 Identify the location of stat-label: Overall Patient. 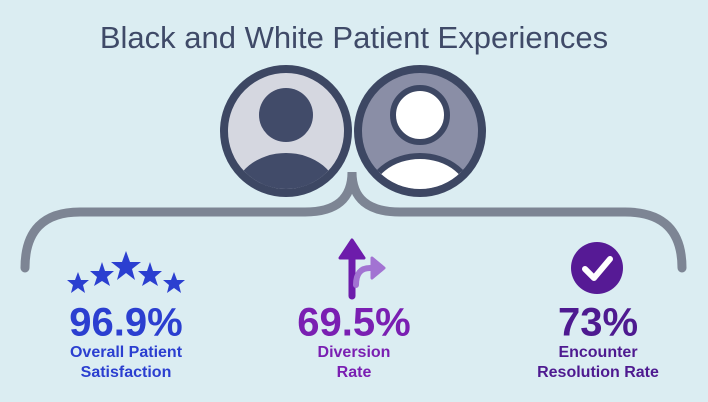
(126, 352).